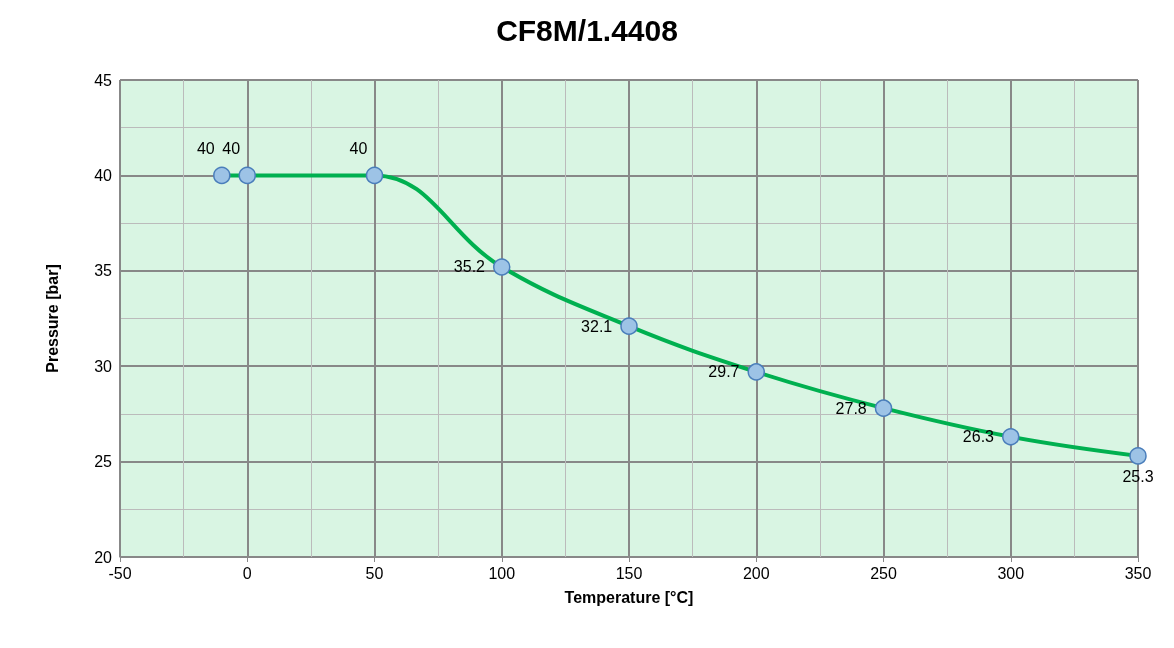 This screenshot has height=648, width=1174. Describe the element at coordinates (52, 318) in the screenshot. I see `y-axis-title: Pressure [bar]` at that location.